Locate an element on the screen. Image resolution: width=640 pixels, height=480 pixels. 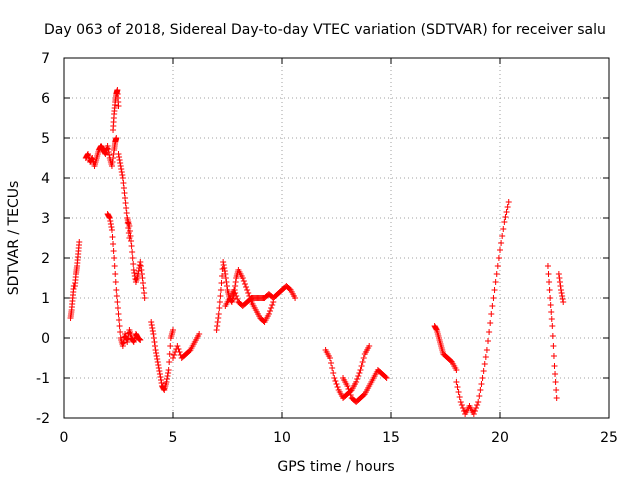
x-tick-label: 20 is located at coordinates (500, 438).